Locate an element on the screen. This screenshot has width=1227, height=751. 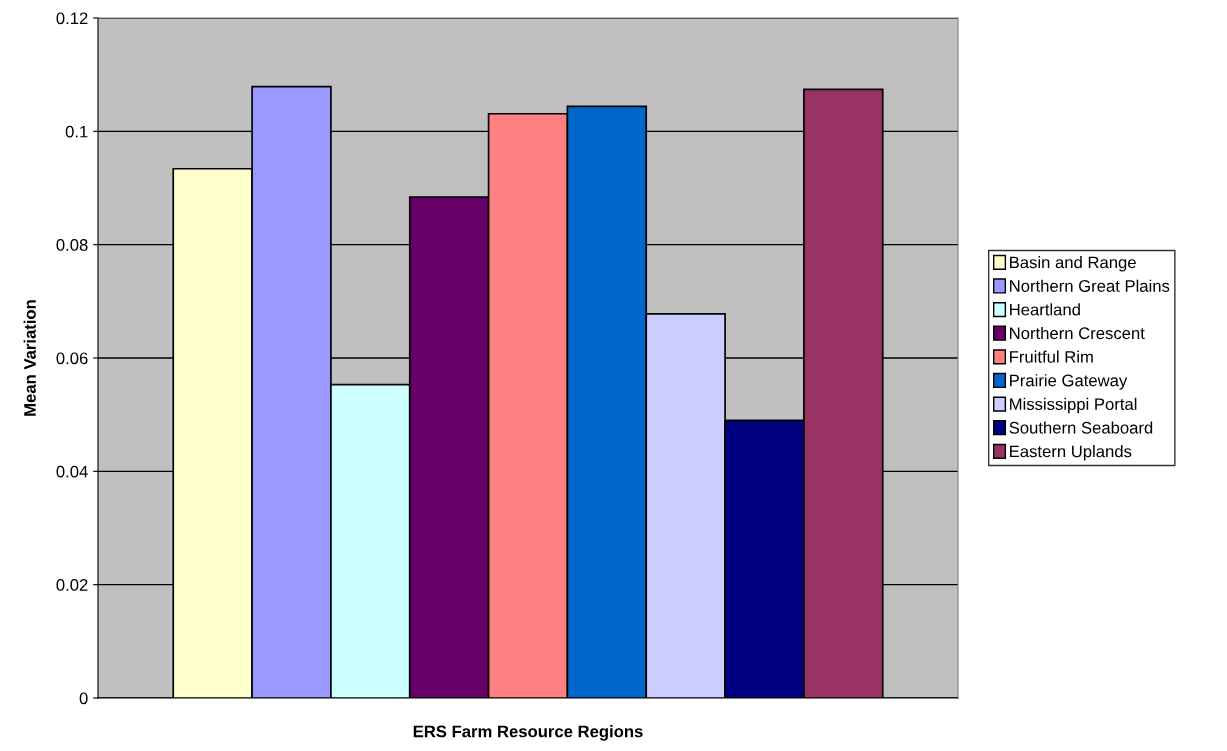
y-axis-title: Mean Variation is located at coordinates (29, 358).